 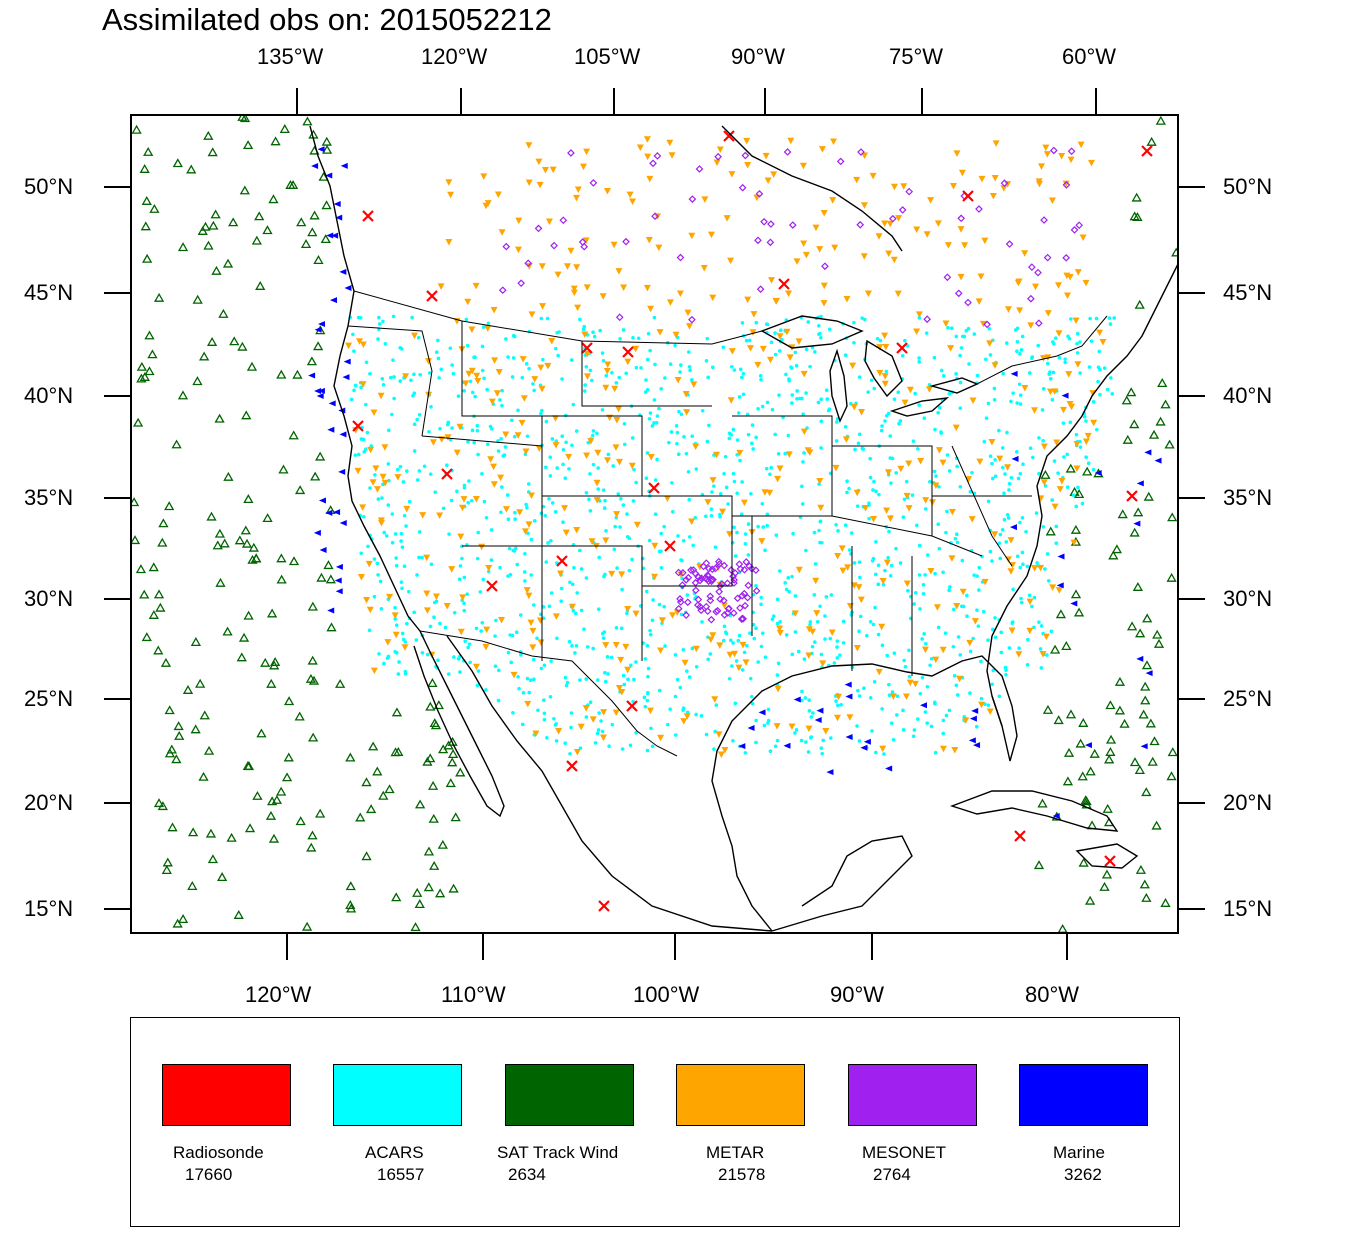 I want to click on left-lat-label: 35°N, so click(x=49, y=497).